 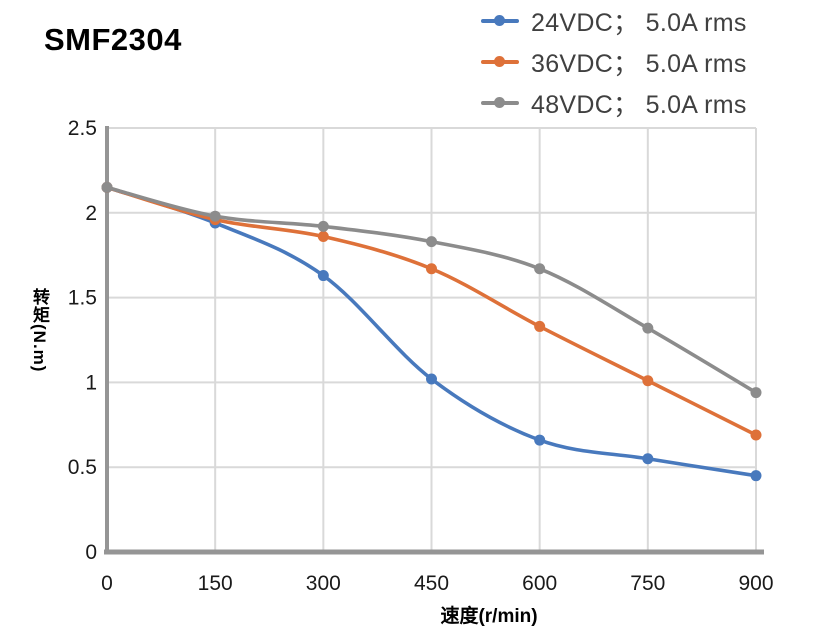 I want to click on x-tick-labels: 0 150 300 450 600 750 900, so click(x=437, y=583).